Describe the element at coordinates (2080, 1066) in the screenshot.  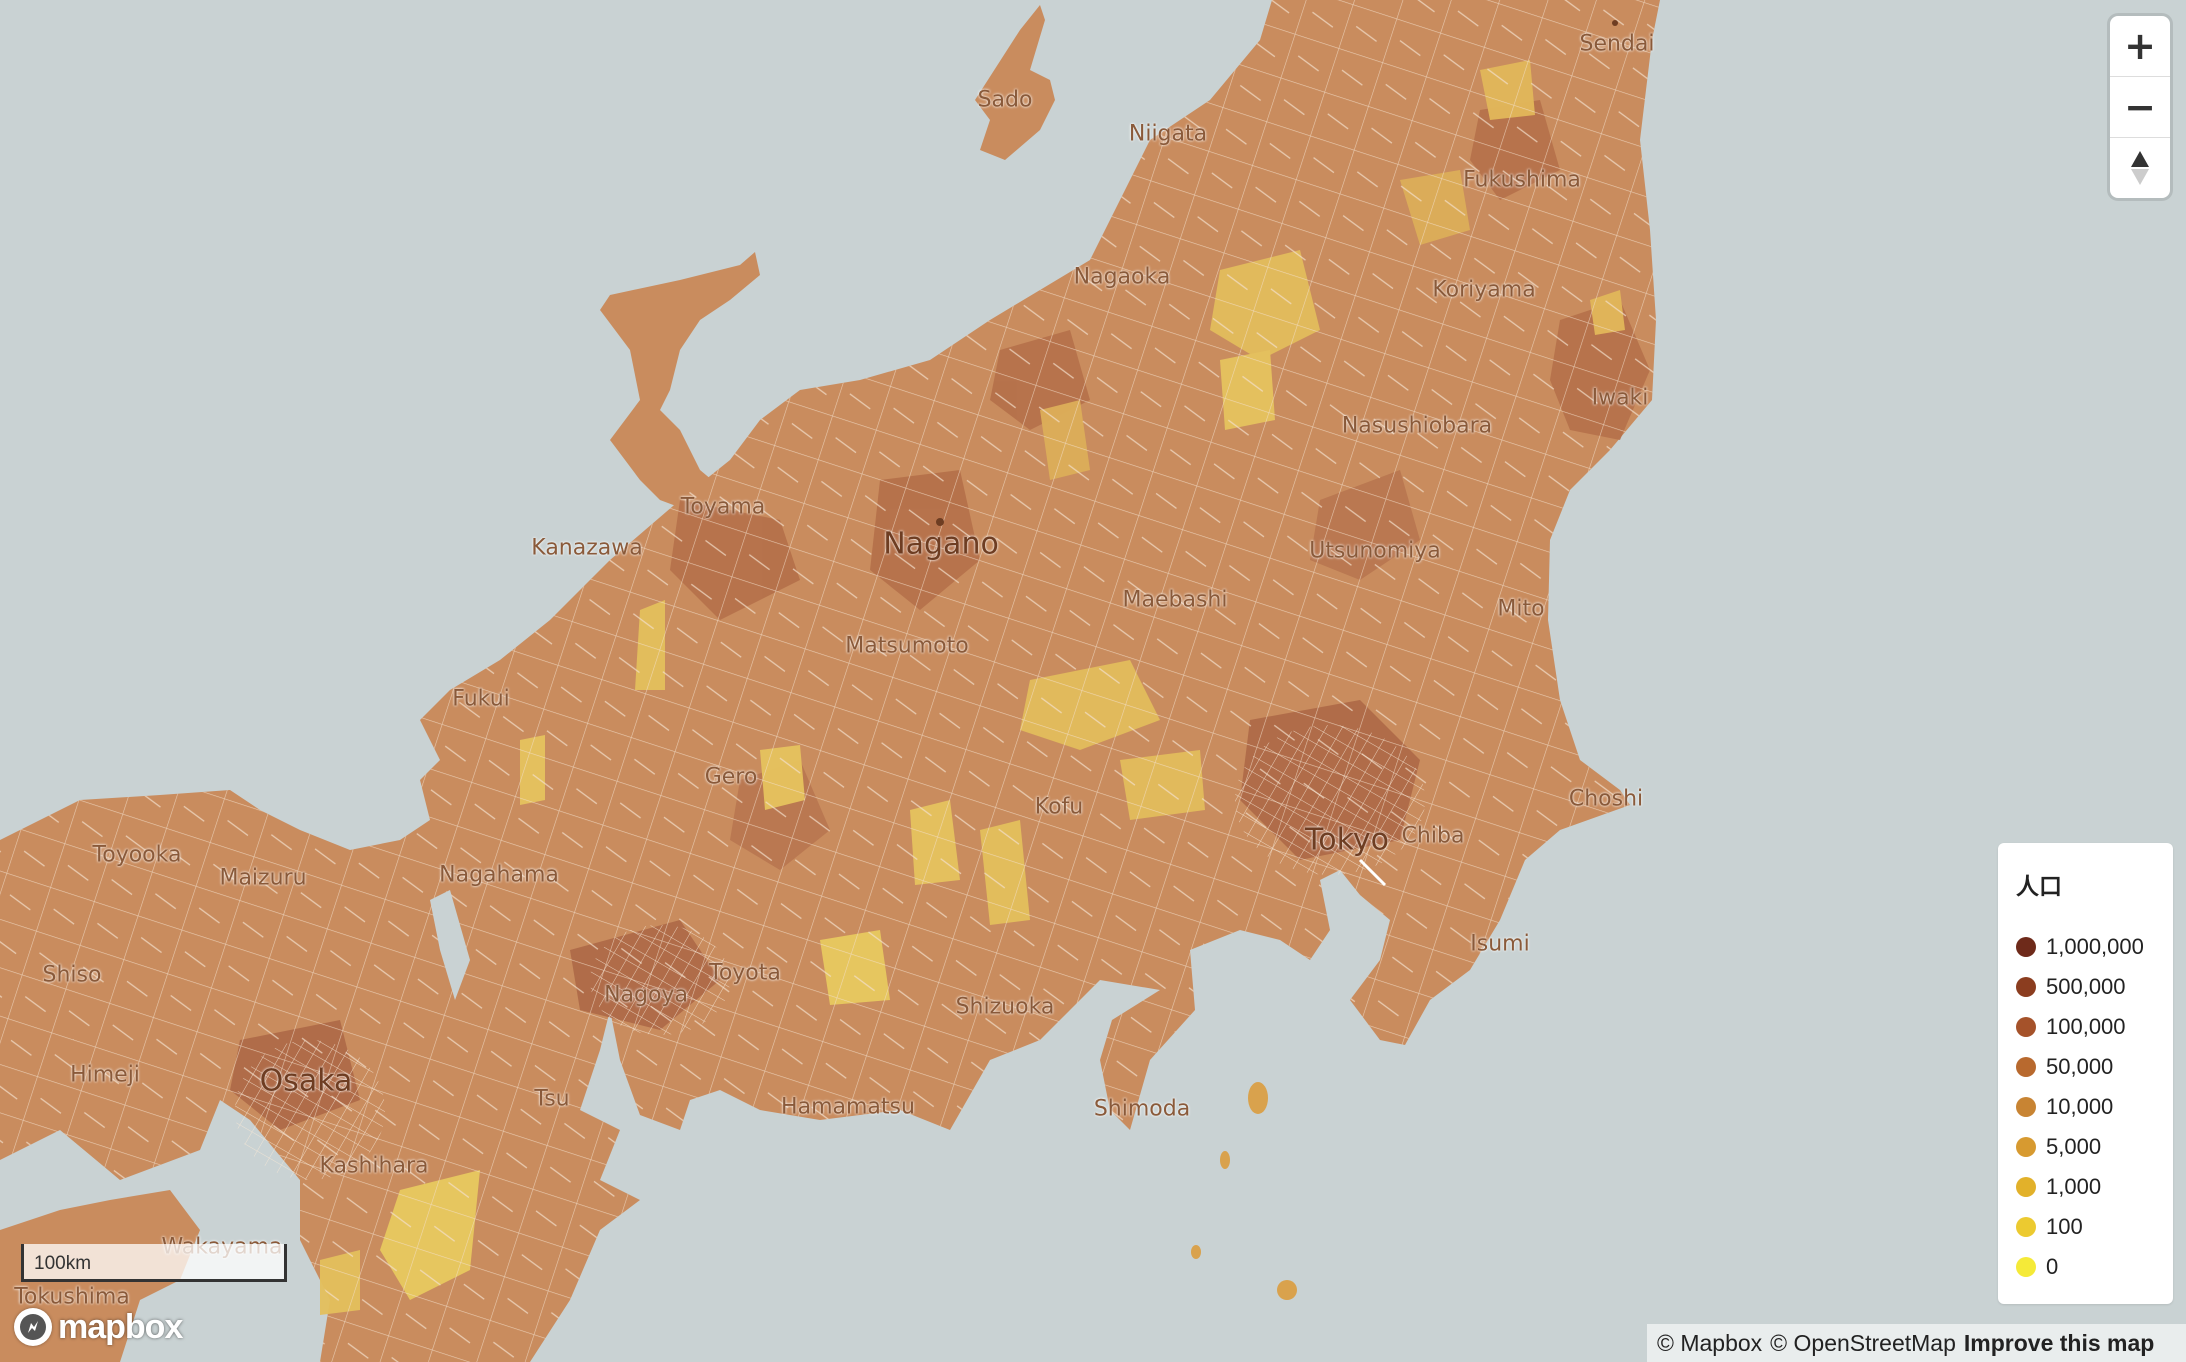
I see `legend-label: 50,000` at that location.